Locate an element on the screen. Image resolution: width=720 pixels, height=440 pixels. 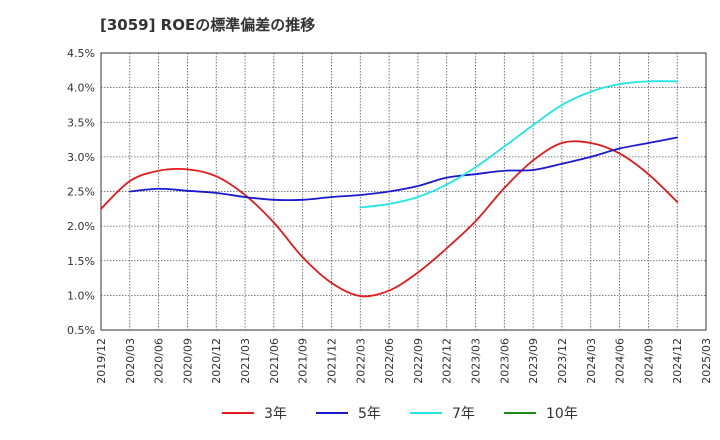
x-tick-label: 2023/06 is located at coordinates (504, 361).